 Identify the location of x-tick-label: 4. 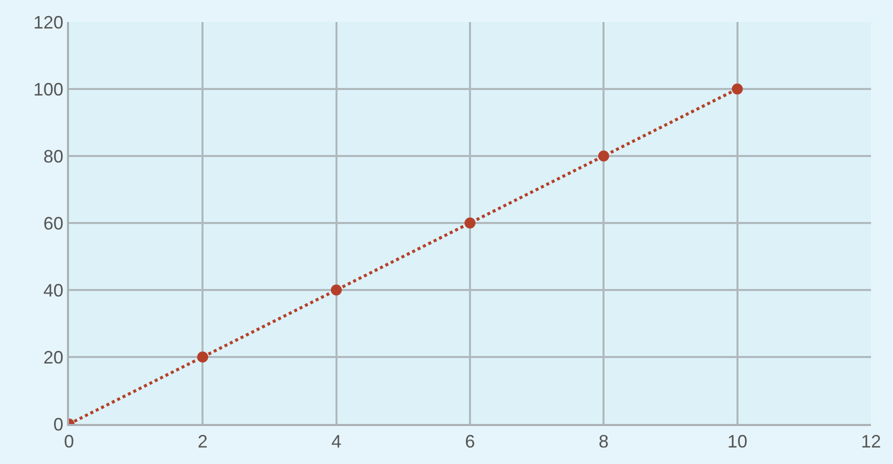
(336, 442).